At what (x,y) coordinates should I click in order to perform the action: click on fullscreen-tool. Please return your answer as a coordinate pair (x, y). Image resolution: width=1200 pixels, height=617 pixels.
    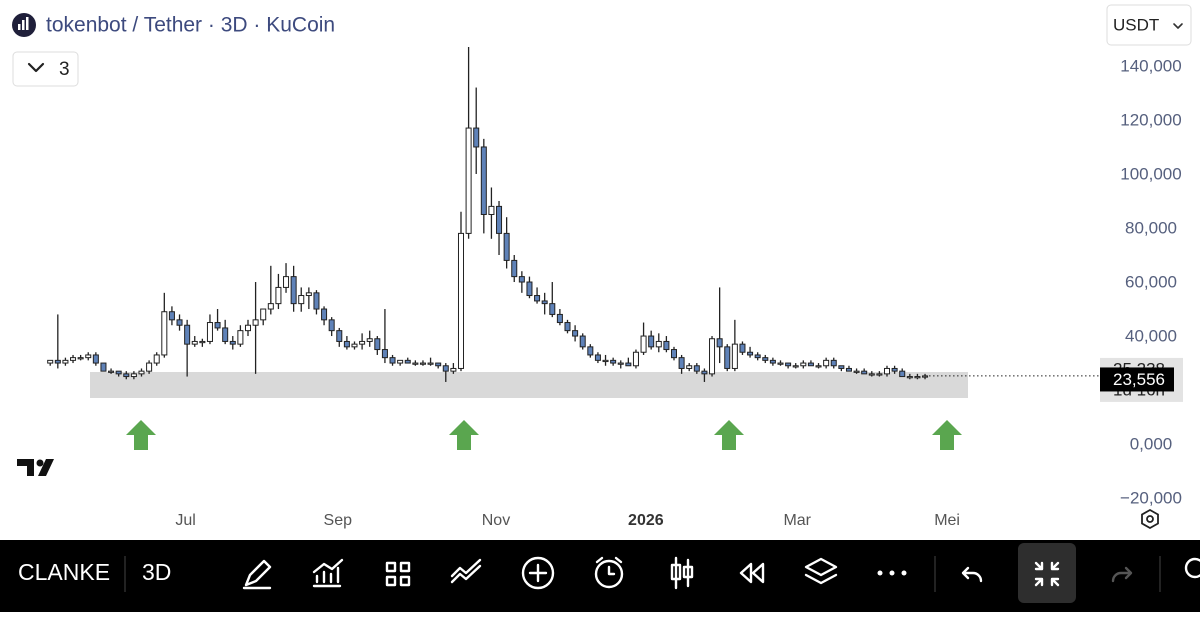
    Looking at the image, I should click on (1047, 574).